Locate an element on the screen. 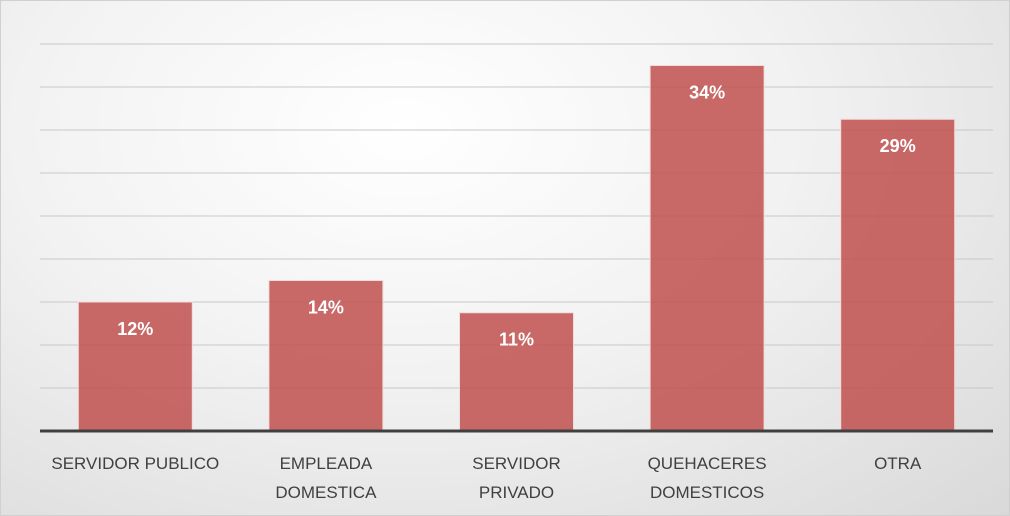 Image resolution: width=1010 pixels, height=516 pixels. data-label: 12% is located at coordinates (135, 329).